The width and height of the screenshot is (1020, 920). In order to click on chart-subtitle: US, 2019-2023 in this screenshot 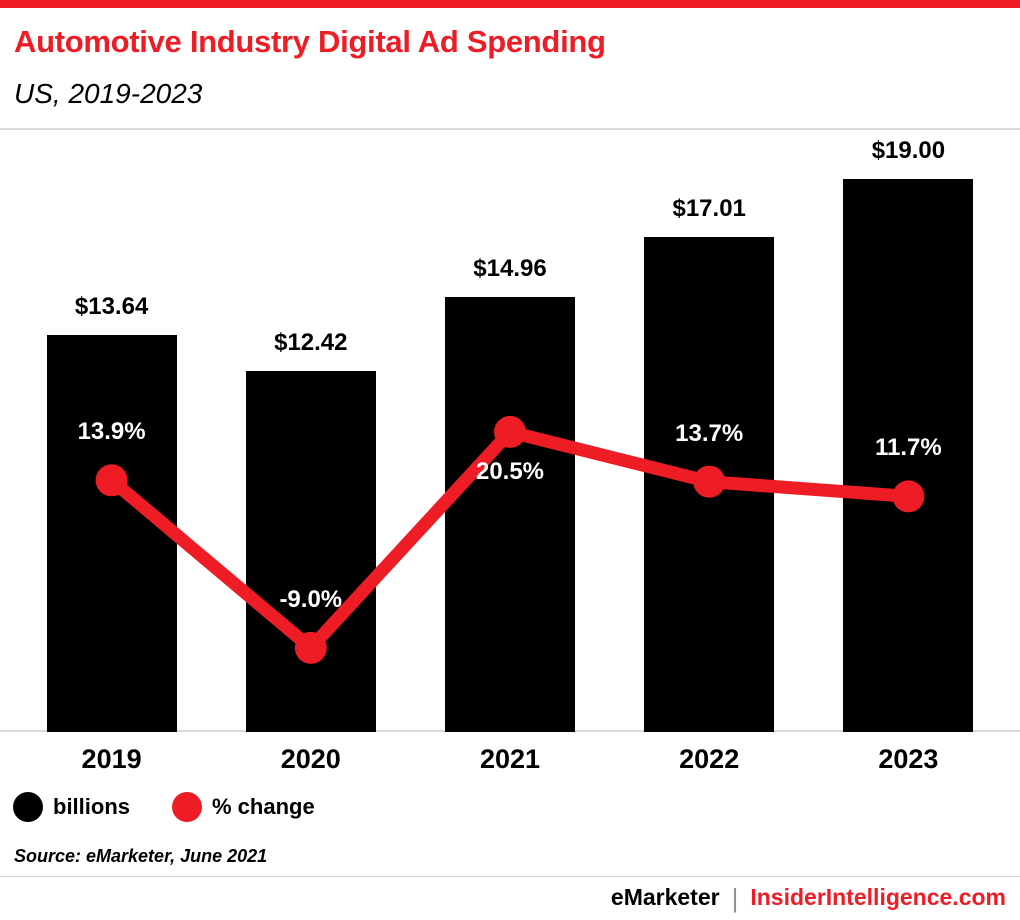, I will do `click(108, 93)`.